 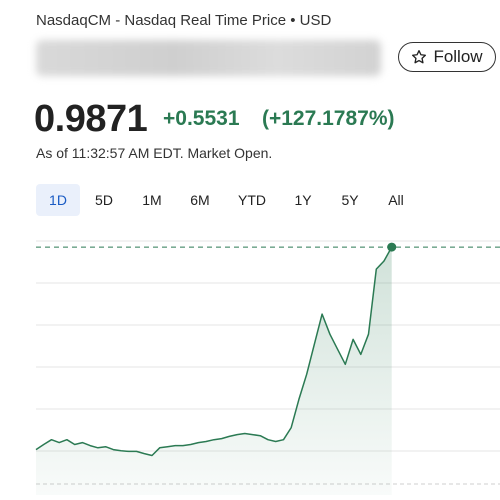 What do you see at coordinates (200, 200) in the screenshot?
I see `range-tab: 6M` at bounding box center [200, 200].